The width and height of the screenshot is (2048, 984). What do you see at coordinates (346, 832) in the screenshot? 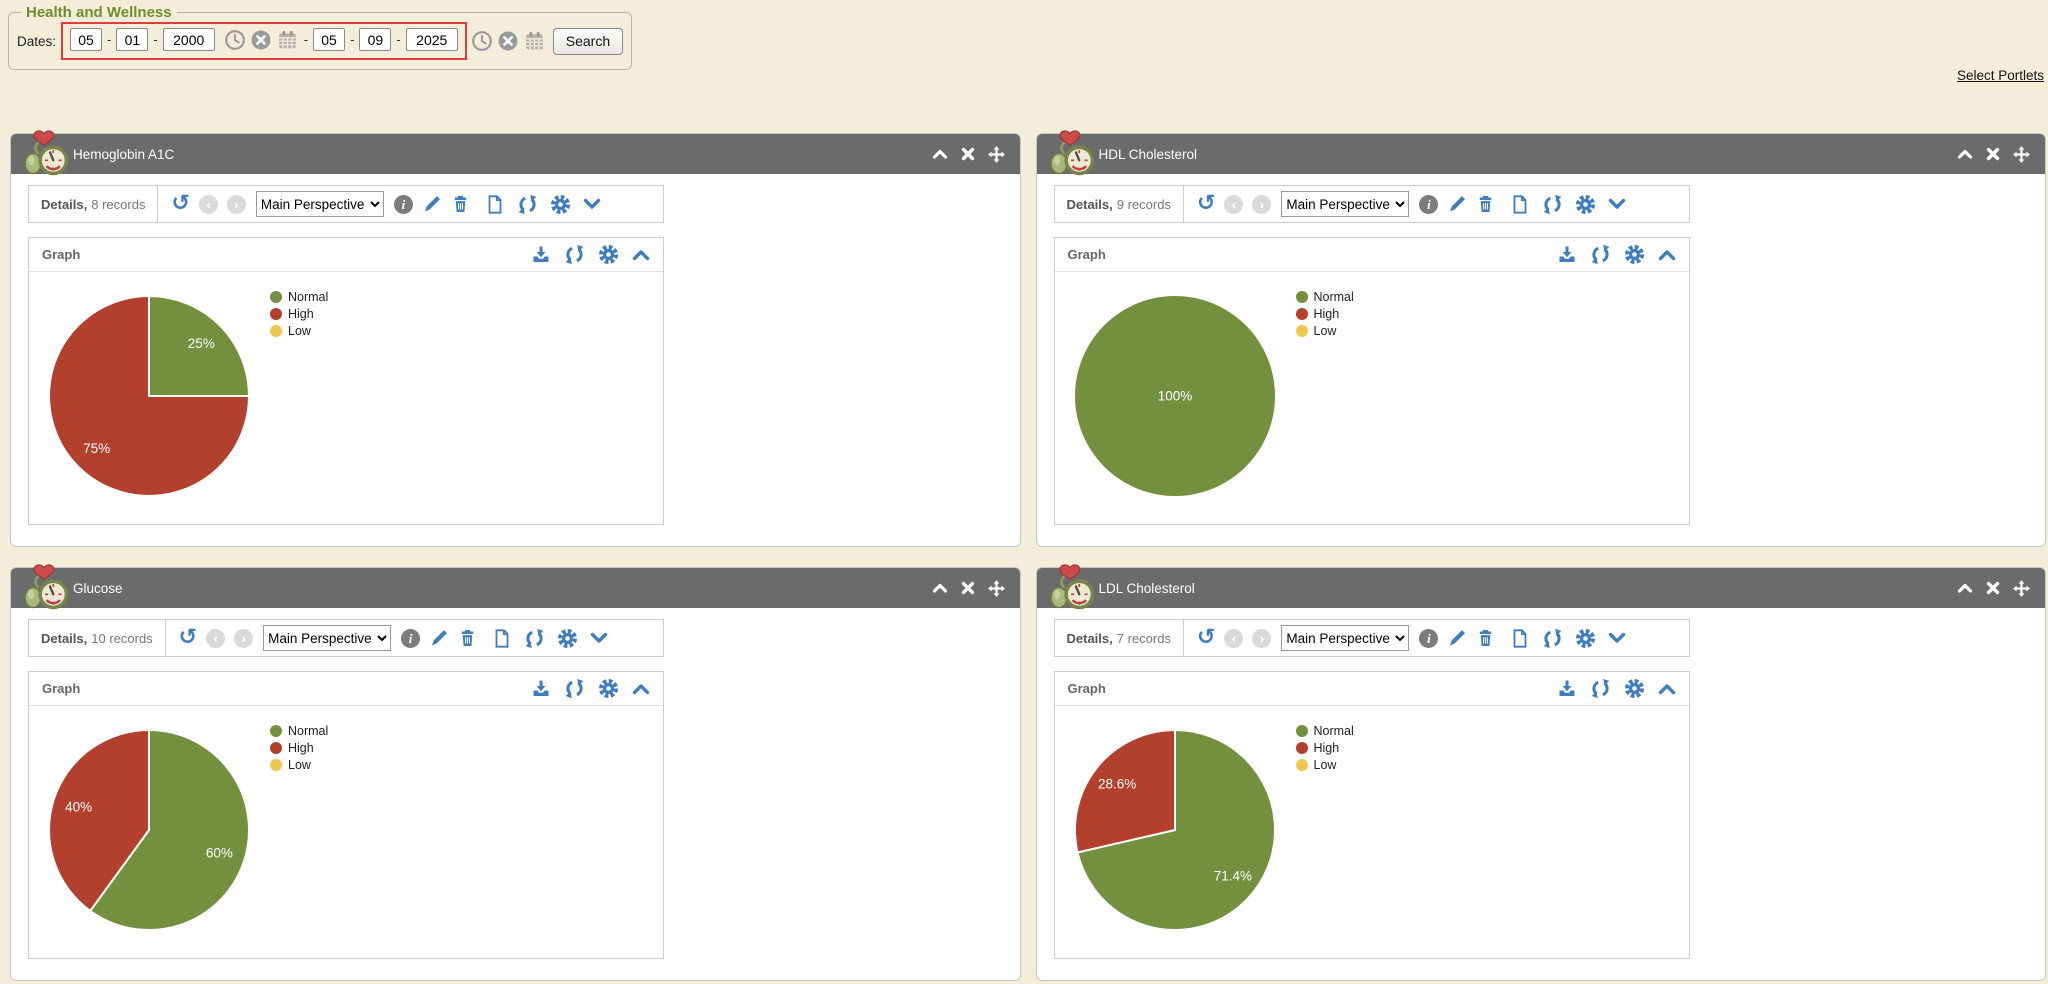
I see `chart-area: 60% 40% Normal High Low` at bounding box center [346, 832].